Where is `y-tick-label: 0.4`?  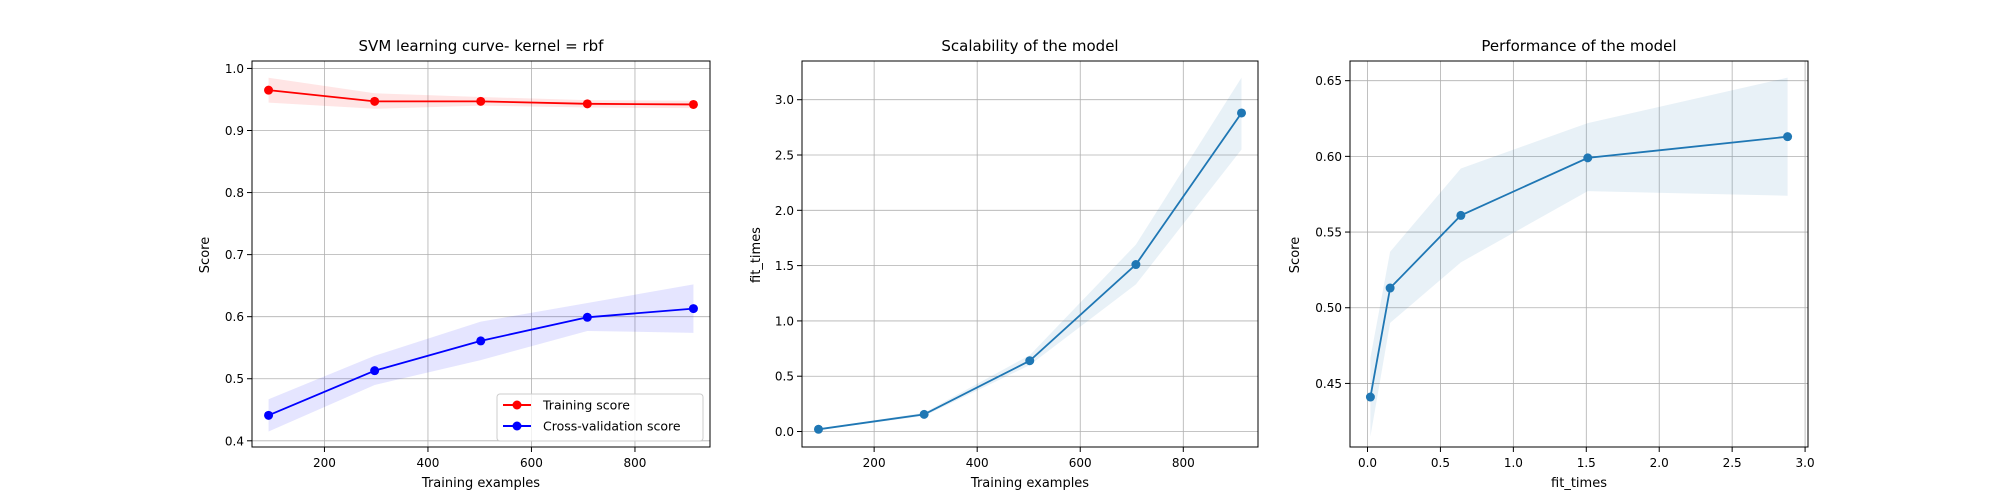 y-tick-label: 0.4 is located at coordinates (234, 441).